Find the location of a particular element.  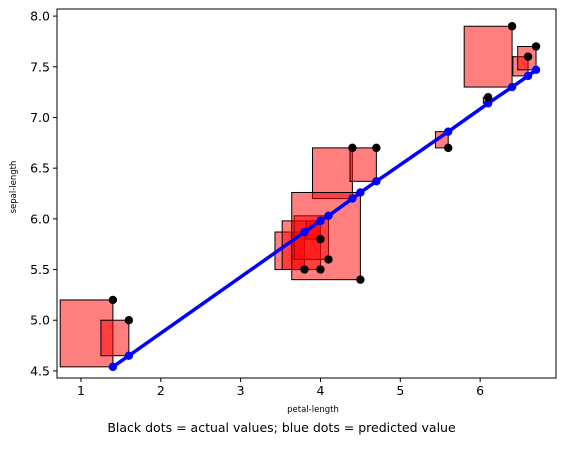

y-tick-label: 6.0 is located at coordinates (40, 218).